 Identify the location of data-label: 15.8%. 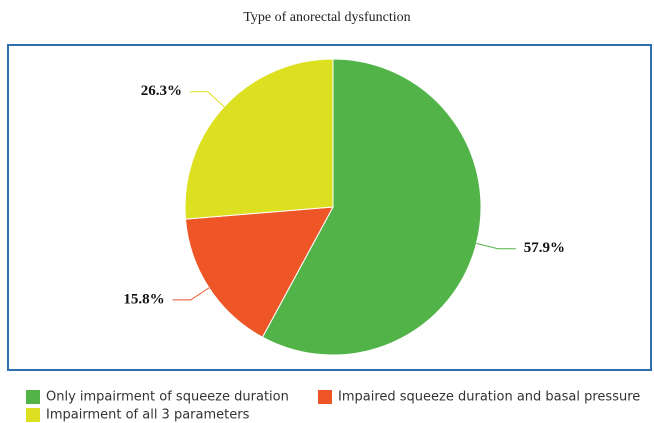
(143, 299).